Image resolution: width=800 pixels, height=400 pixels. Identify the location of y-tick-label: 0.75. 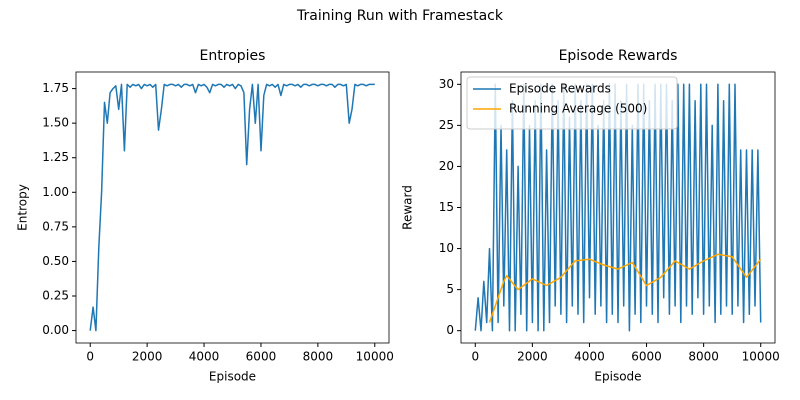
(55, 226).